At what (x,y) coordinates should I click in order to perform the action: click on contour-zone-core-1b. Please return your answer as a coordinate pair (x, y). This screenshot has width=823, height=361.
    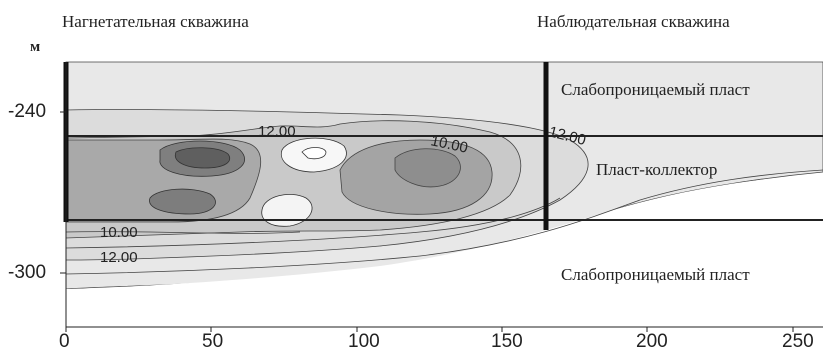
    Looking at the image, I should click on (202, 158).